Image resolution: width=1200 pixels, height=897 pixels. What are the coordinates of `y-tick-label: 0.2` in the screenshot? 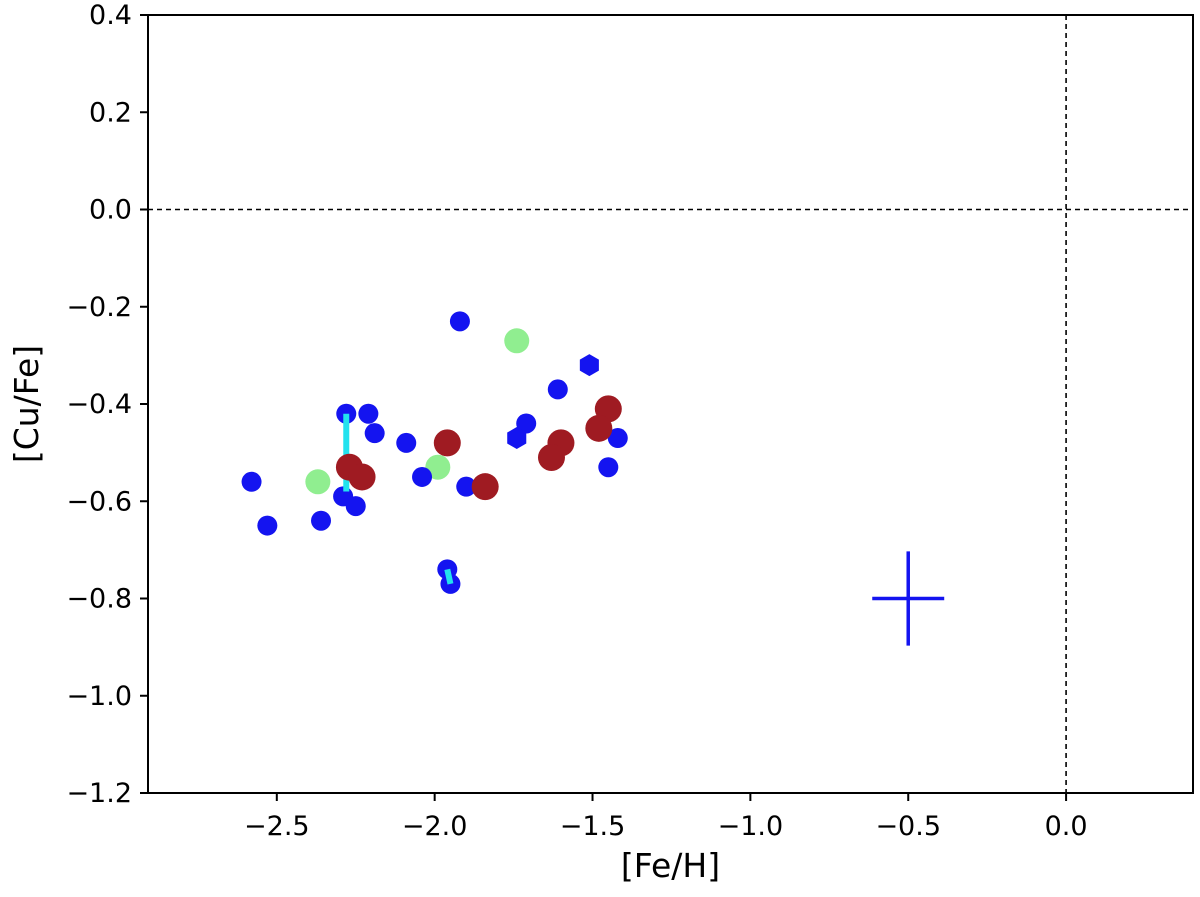 It's located at (110, 112).